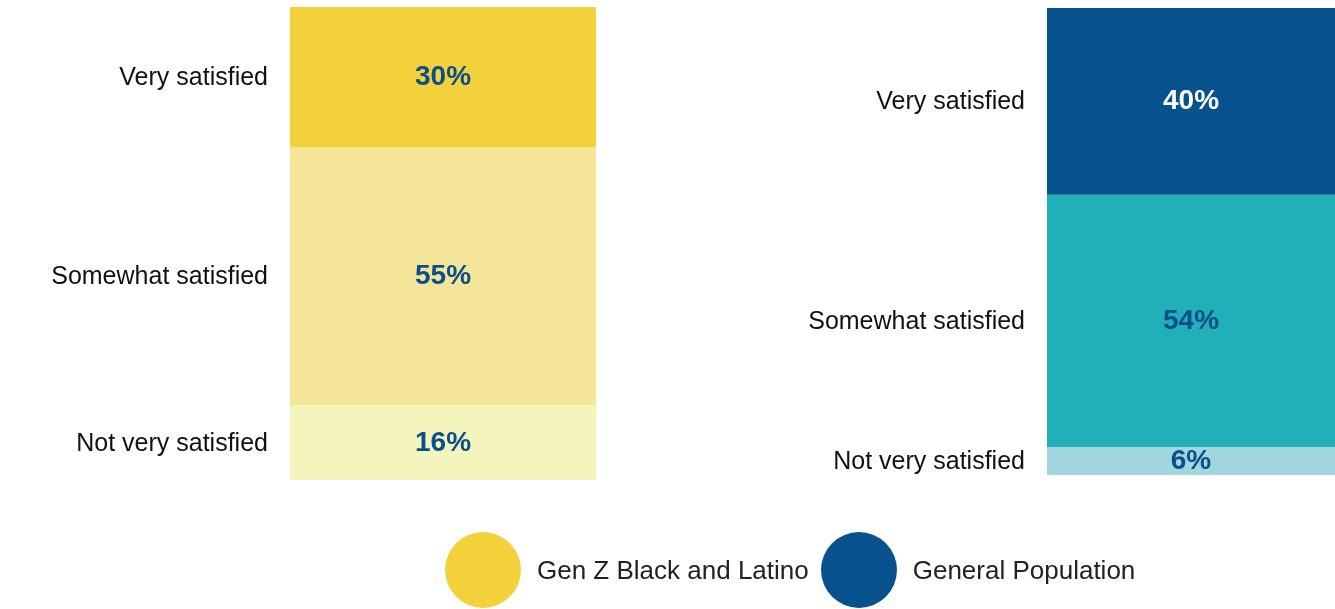  I want to click on data-label: 55%, so click(443, 275).